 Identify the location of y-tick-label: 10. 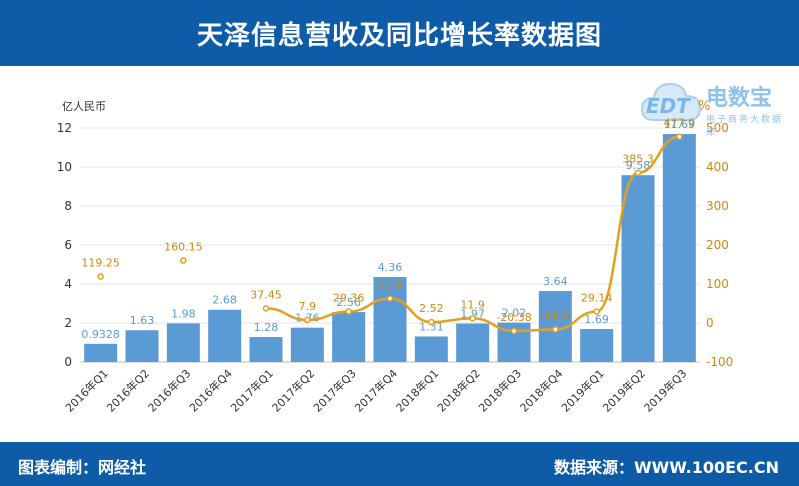
(64, 167).